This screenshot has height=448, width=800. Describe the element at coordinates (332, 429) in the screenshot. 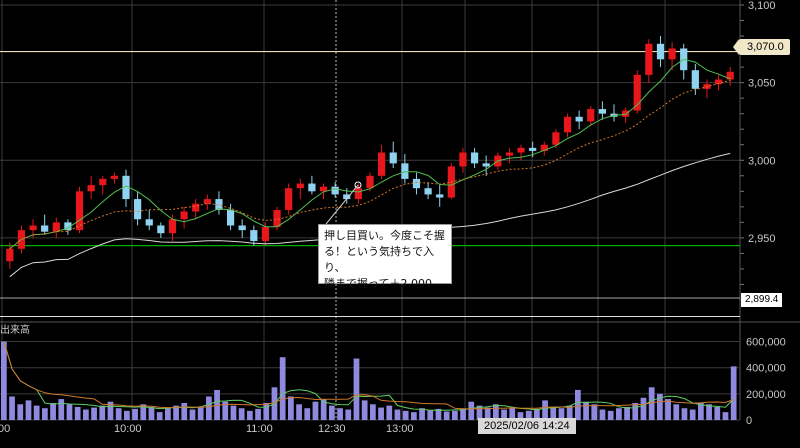

I see `time-tick-label: 12:30` at that location.